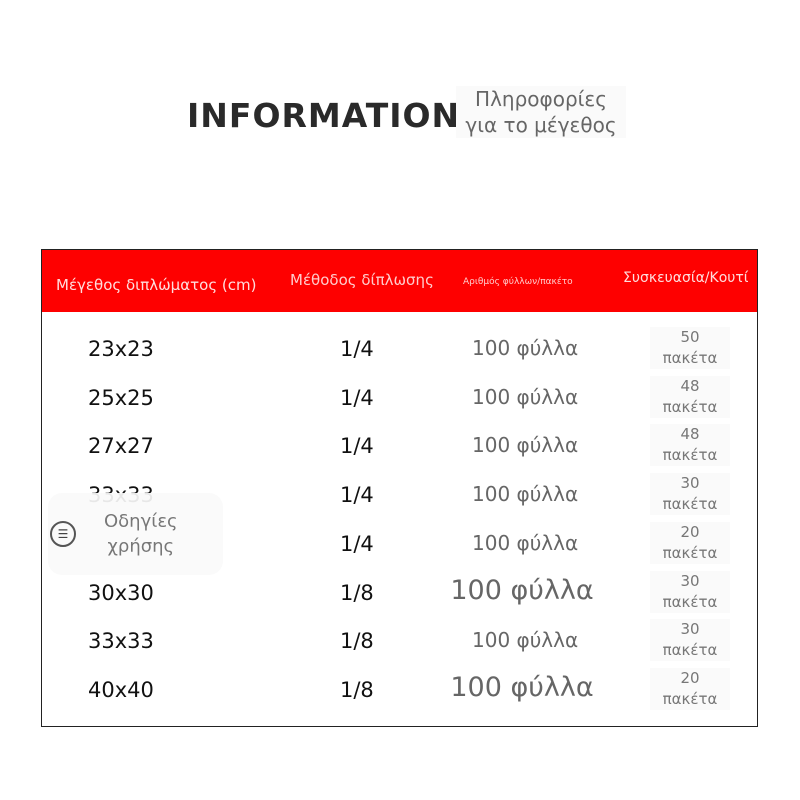  I want to click on table-row: 27x27 1/4 100 φύλλα 48 πακέτα, so click(399, 448).